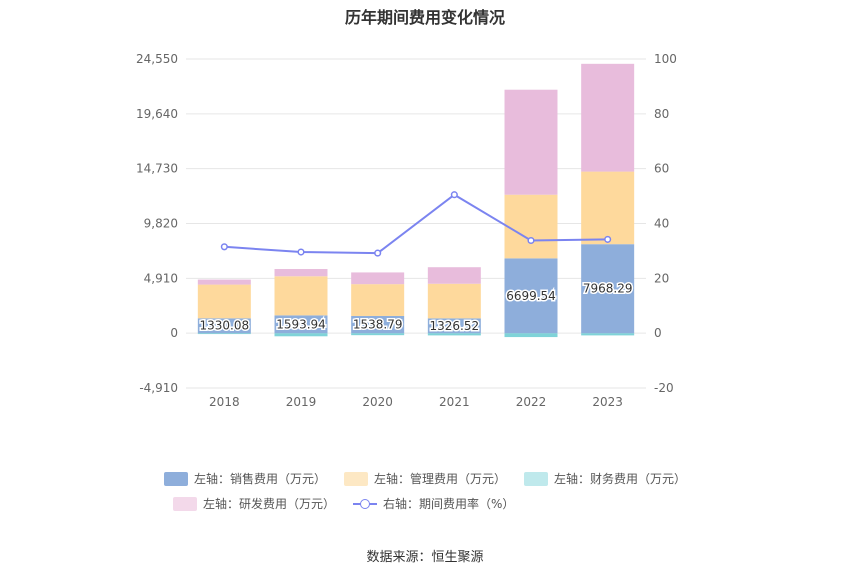 The image size is (850, 575). I want to click on y-left-tick-label: 14,730, so click(157, 169).